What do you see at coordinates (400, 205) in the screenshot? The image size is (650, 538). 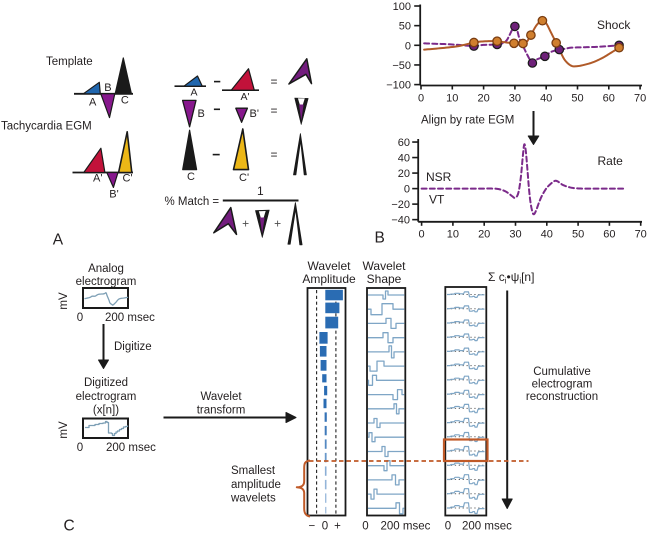 I see `svg-text: −20` at bounding box center [400, 205].